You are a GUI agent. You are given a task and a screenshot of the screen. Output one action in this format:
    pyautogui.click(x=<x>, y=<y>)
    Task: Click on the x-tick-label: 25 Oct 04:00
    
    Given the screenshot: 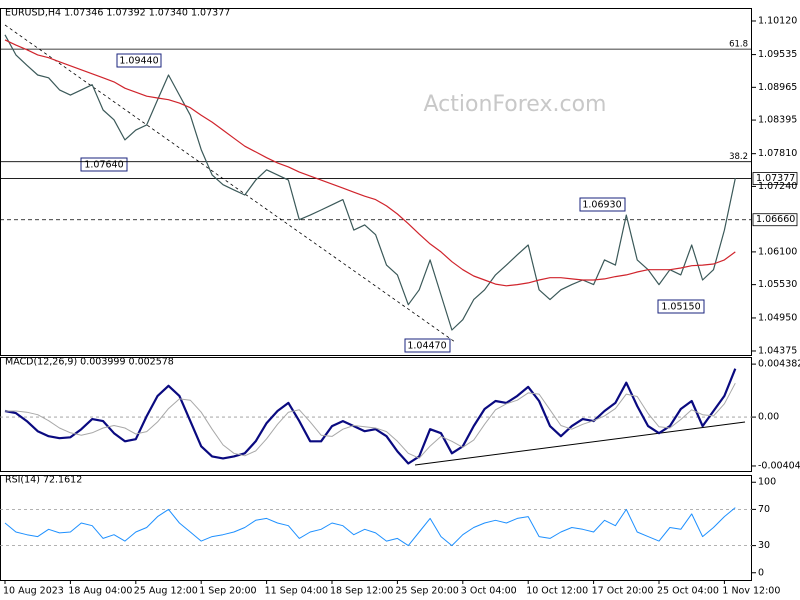 What is the action you would take?
    pyautogui.click(x=688, y=591)
    